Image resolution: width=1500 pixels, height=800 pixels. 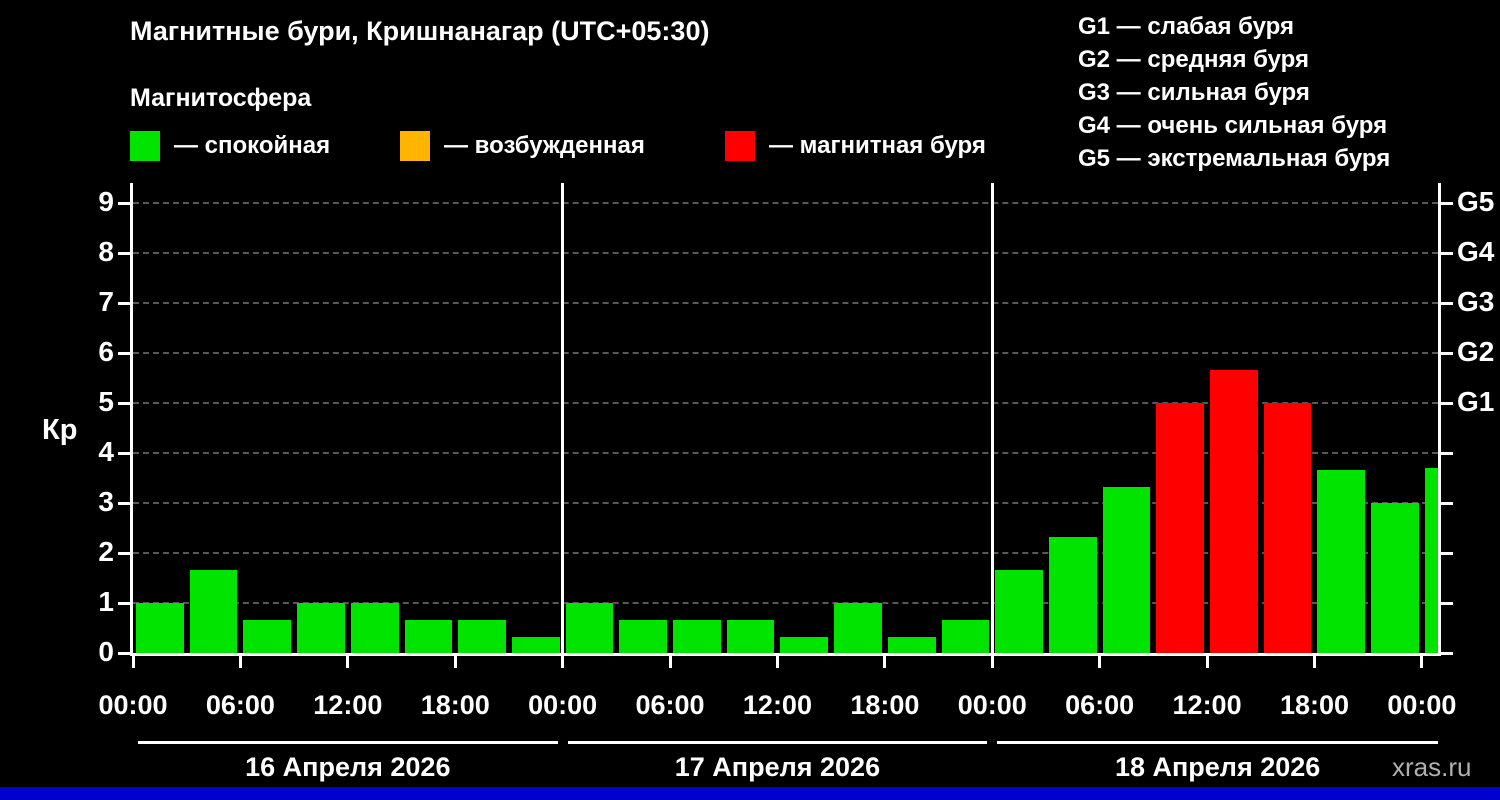 What do you see at coordinates (106, 351) in the screenshot?
I see `y-tick-label: 6` at bounding box center [106, 351].